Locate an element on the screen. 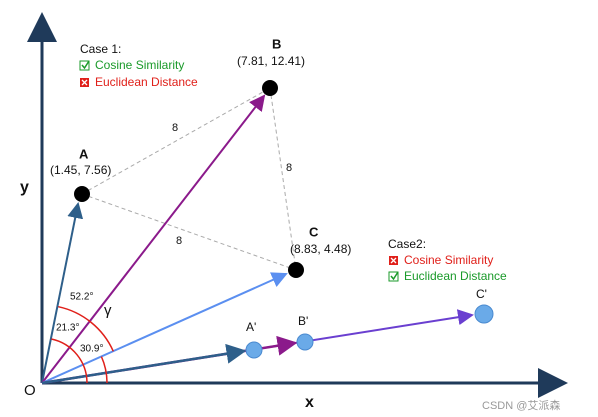  point-label: B is located at coordinates (276, 43).